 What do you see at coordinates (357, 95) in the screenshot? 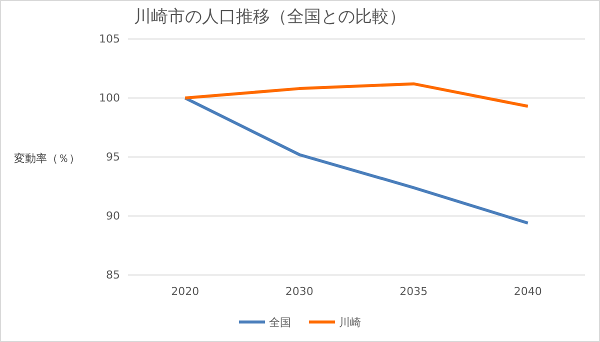
I see `line-series` at bounding box center [357, 95].